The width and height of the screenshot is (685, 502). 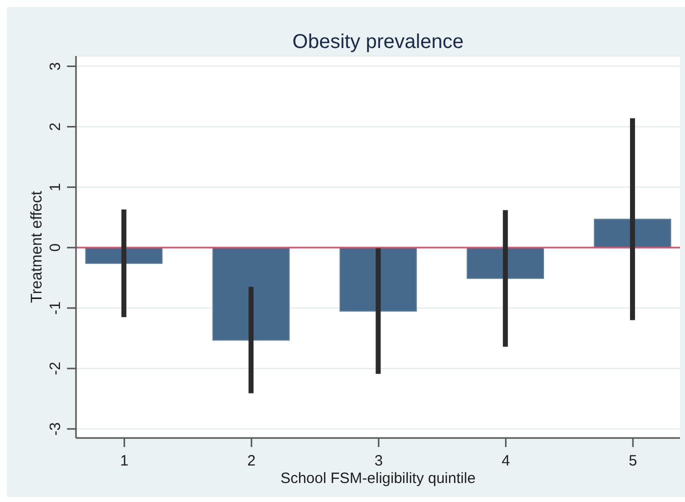 What do you see at coordinates (55, 429) in the screenshot?
I see `y-tick-label: -3` at bounding box center [55, 429].